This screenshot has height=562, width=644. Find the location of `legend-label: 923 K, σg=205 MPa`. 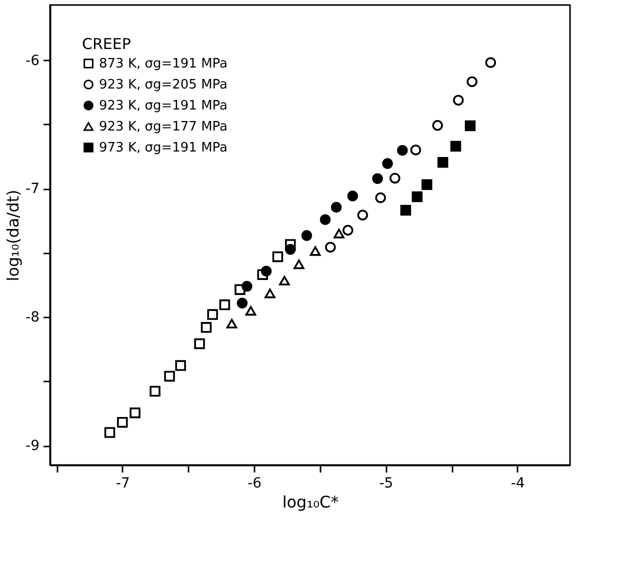

legend-label: 923 K, σg=205 MPa is located at coordinates (163, 85).